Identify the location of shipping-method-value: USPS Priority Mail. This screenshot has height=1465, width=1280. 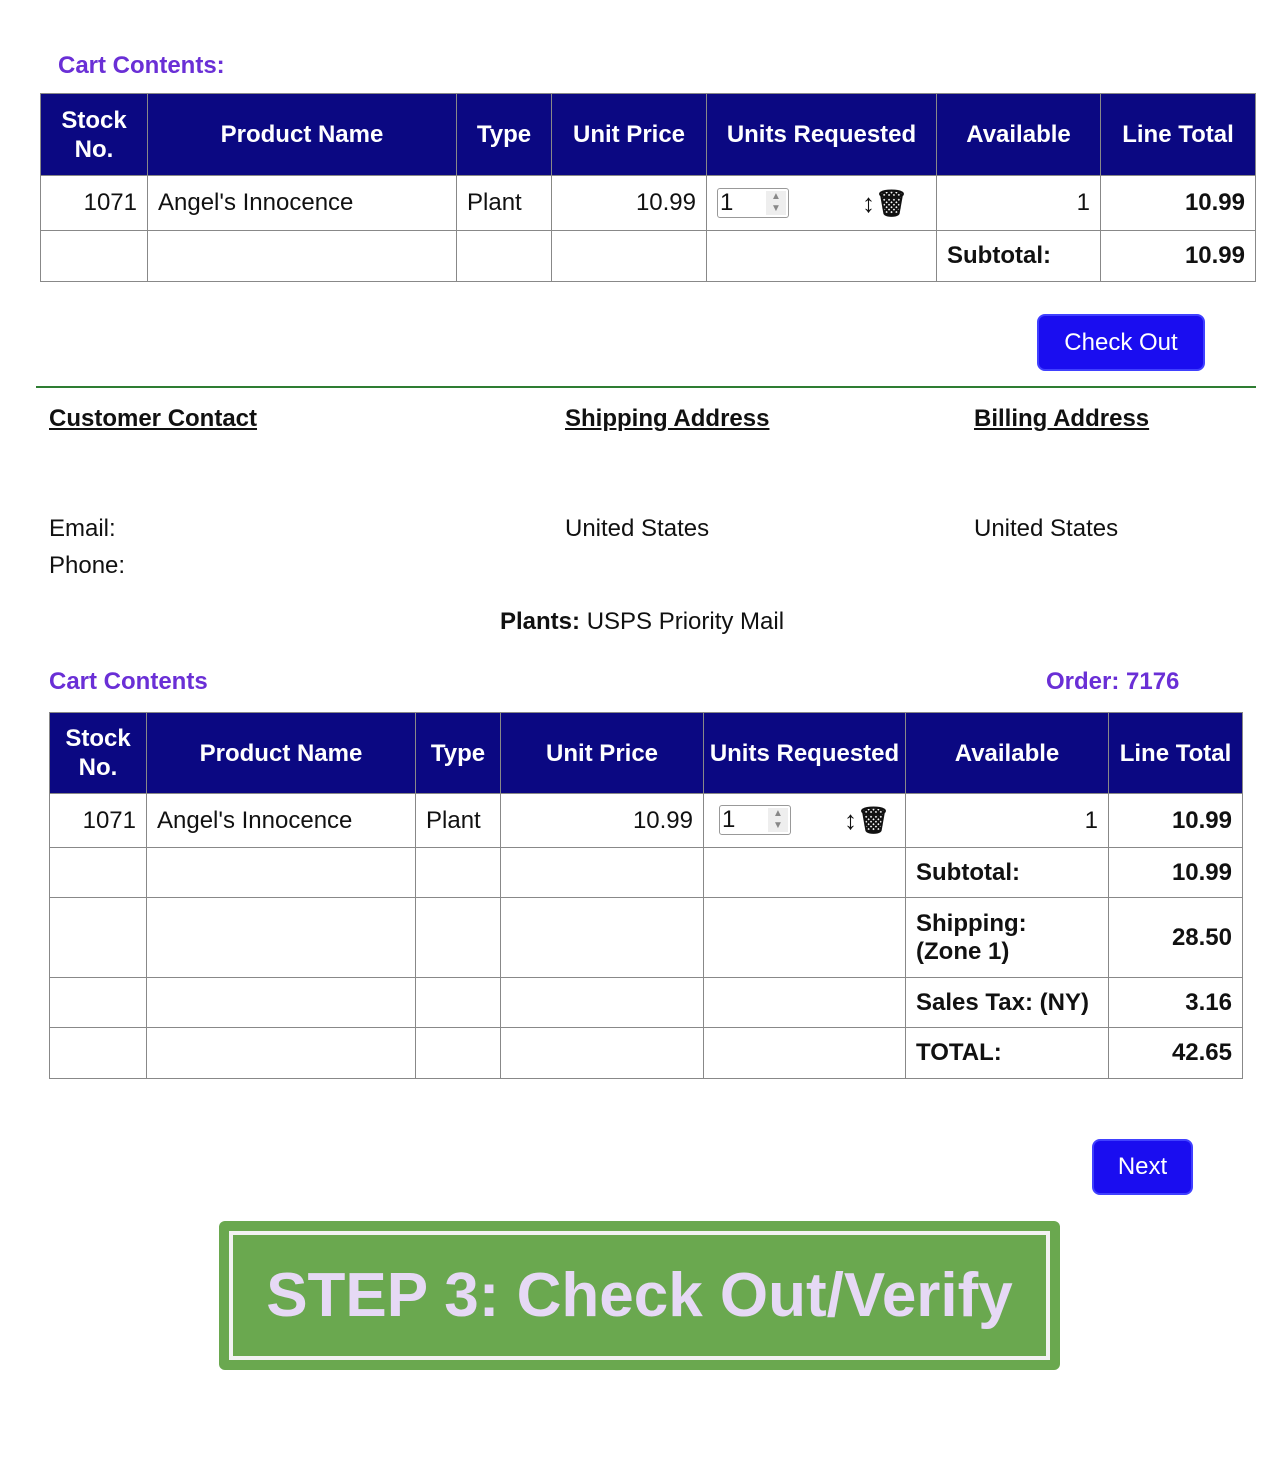
(685, 621).